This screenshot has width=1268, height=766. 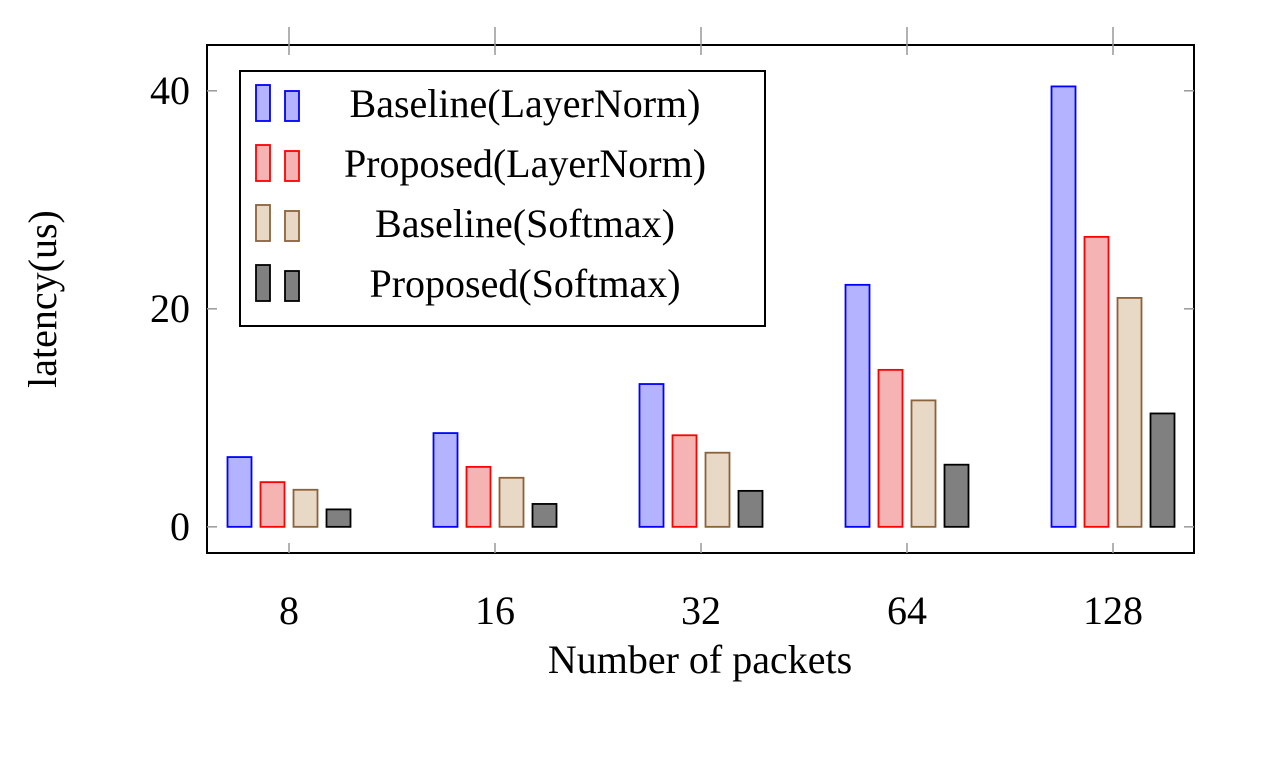 What do you see at coordinates (170, 90) in the screenshot?
I see `y-tick-label: 40` at bounding box center [170, 90].